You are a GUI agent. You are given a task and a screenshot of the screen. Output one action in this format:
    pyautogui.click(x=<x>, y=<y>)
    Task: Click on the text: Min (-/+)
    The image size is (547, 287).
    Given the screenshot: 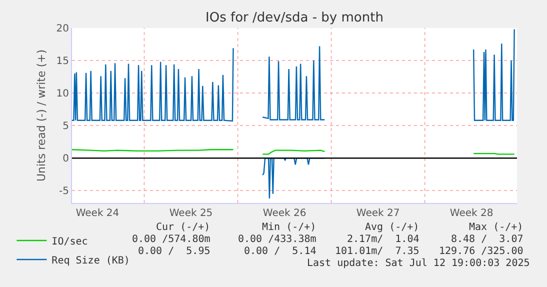 What is the action you would take?
    pyautogui.click(x=289, y=227)
    